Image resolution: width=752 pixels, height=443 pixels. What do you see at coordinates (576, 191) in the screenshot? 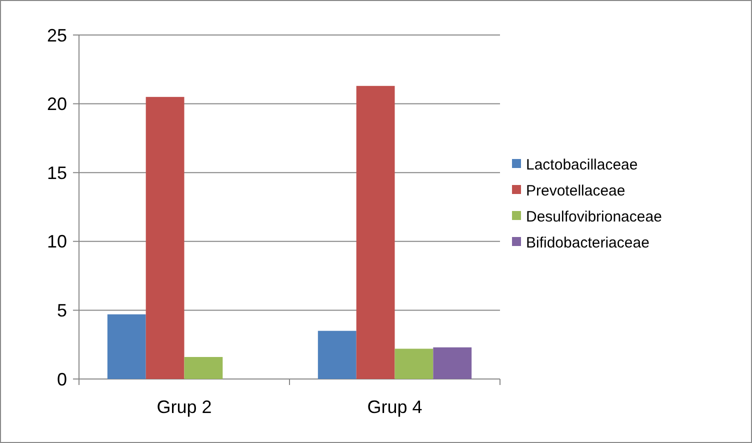
I see `legend-label: Prevotellaceae` at bounding box center [576, 191].